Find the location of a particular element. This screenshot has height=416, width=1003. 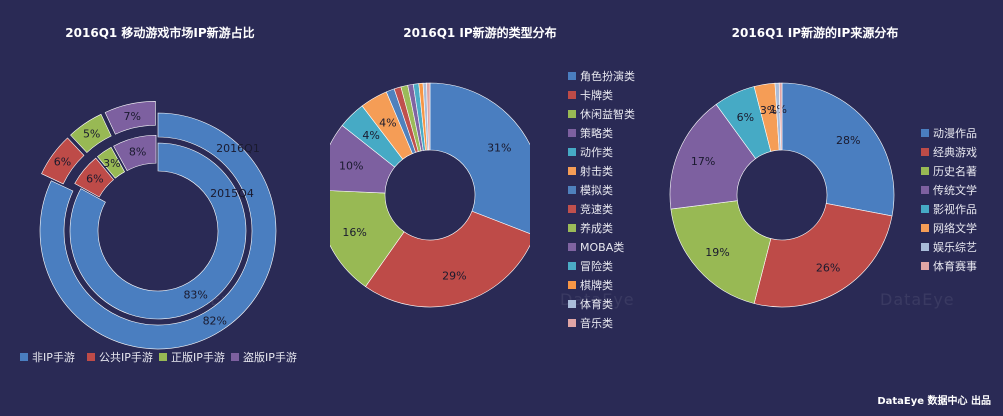

chart1-legend-item: 盗版IP手游 is located at coordinates (264, 357).